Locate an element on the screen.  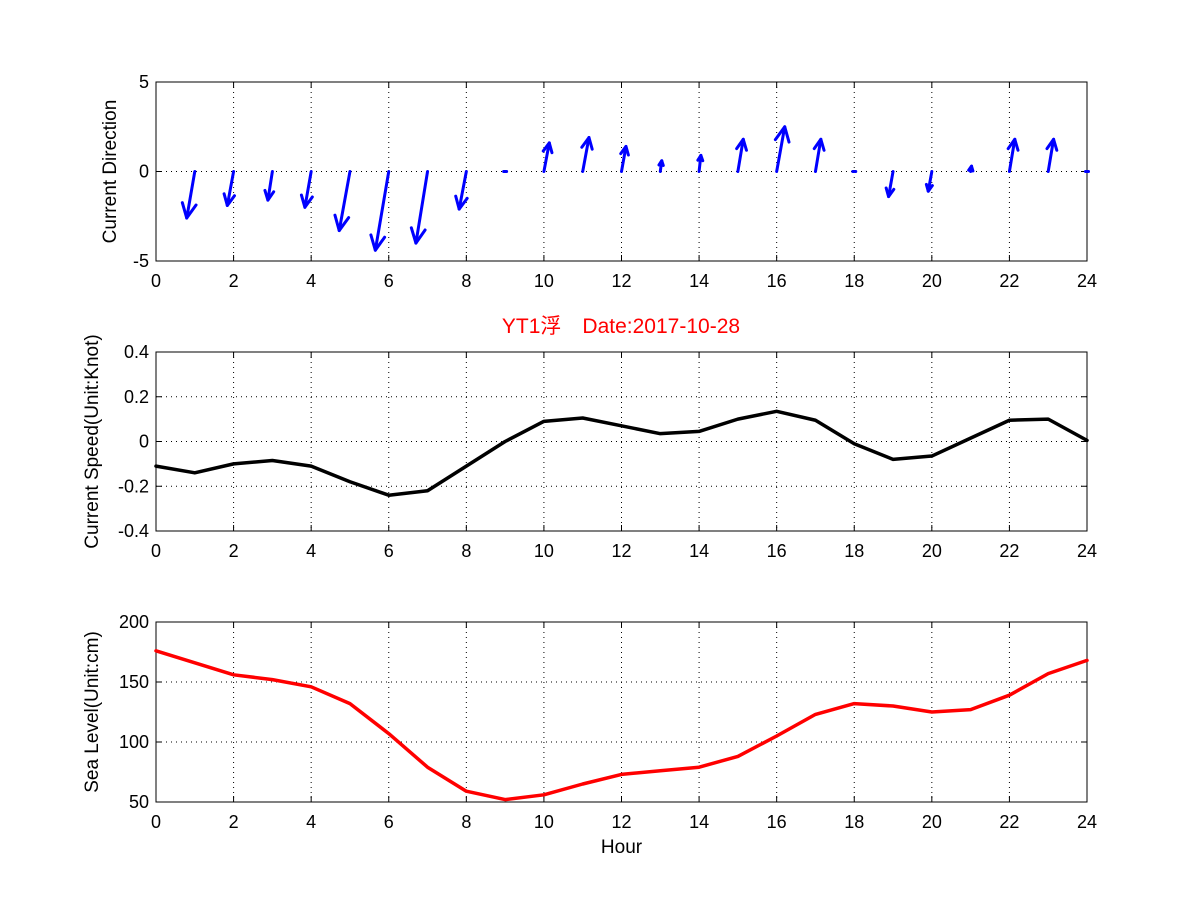
y-tick-label: 0.2 is located at coordinates (136, 397).